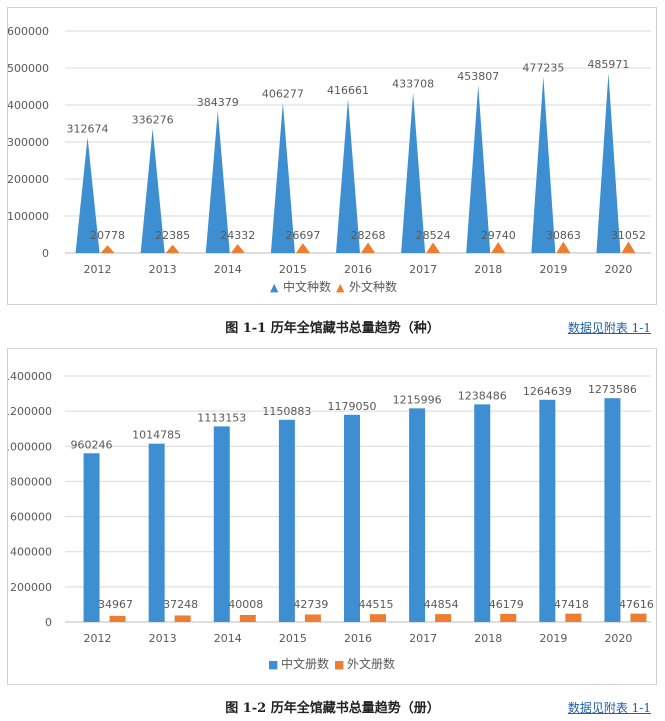 The width and height of the screenshot is (665, 721). What do you see at coordinates (433, 235) in the screenshot?
I see `data-label: 28524` at bounding box center [433, 235].